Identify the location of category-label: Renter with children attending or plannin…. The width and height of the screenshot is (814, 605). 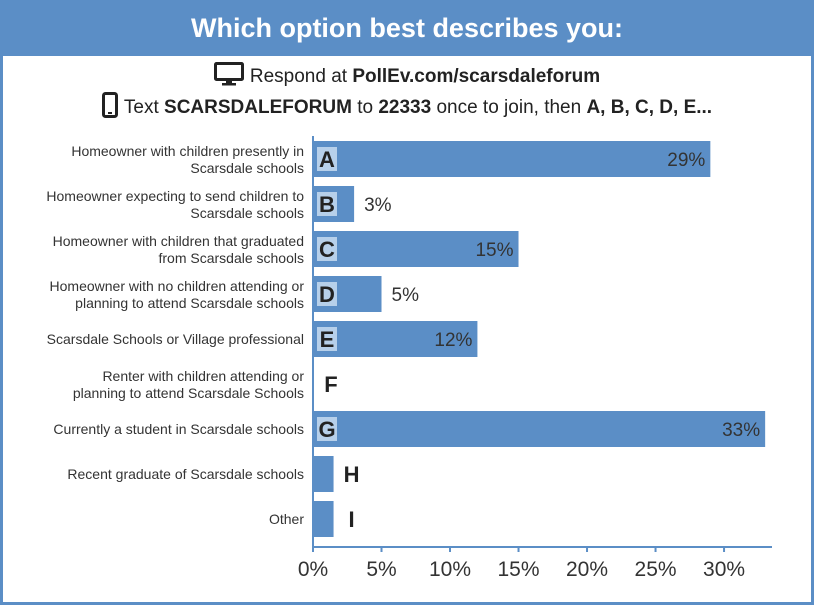
(189, 384).